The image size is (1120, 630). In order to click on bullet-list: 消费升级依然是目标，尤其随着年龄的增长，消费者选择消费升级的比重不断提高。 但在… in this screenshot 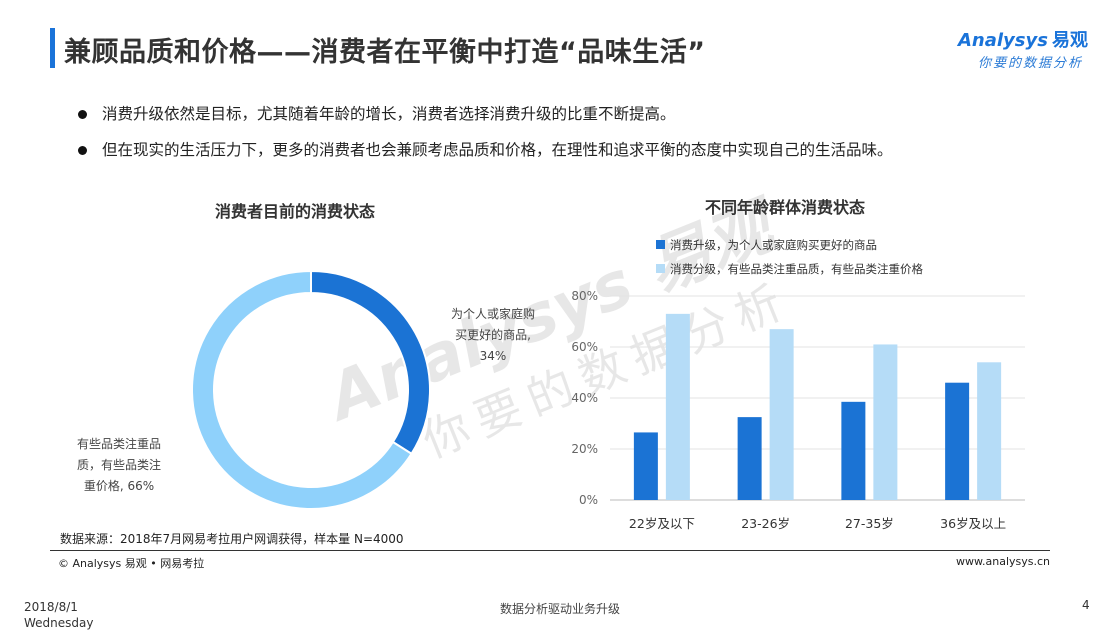, I will do `click(485, 140)`.